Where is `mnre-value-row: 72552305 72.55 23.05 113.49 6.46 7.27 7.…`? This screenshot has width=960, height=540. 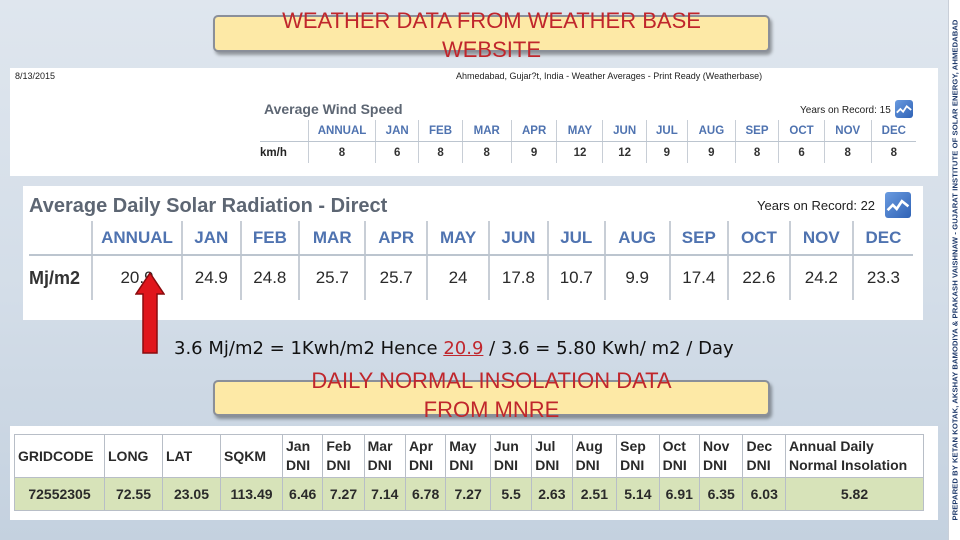
mnre-value-row: 72552305 72.55 23.05 113.49 6.46 7.27 7.… is located at coordinates (469, 494).